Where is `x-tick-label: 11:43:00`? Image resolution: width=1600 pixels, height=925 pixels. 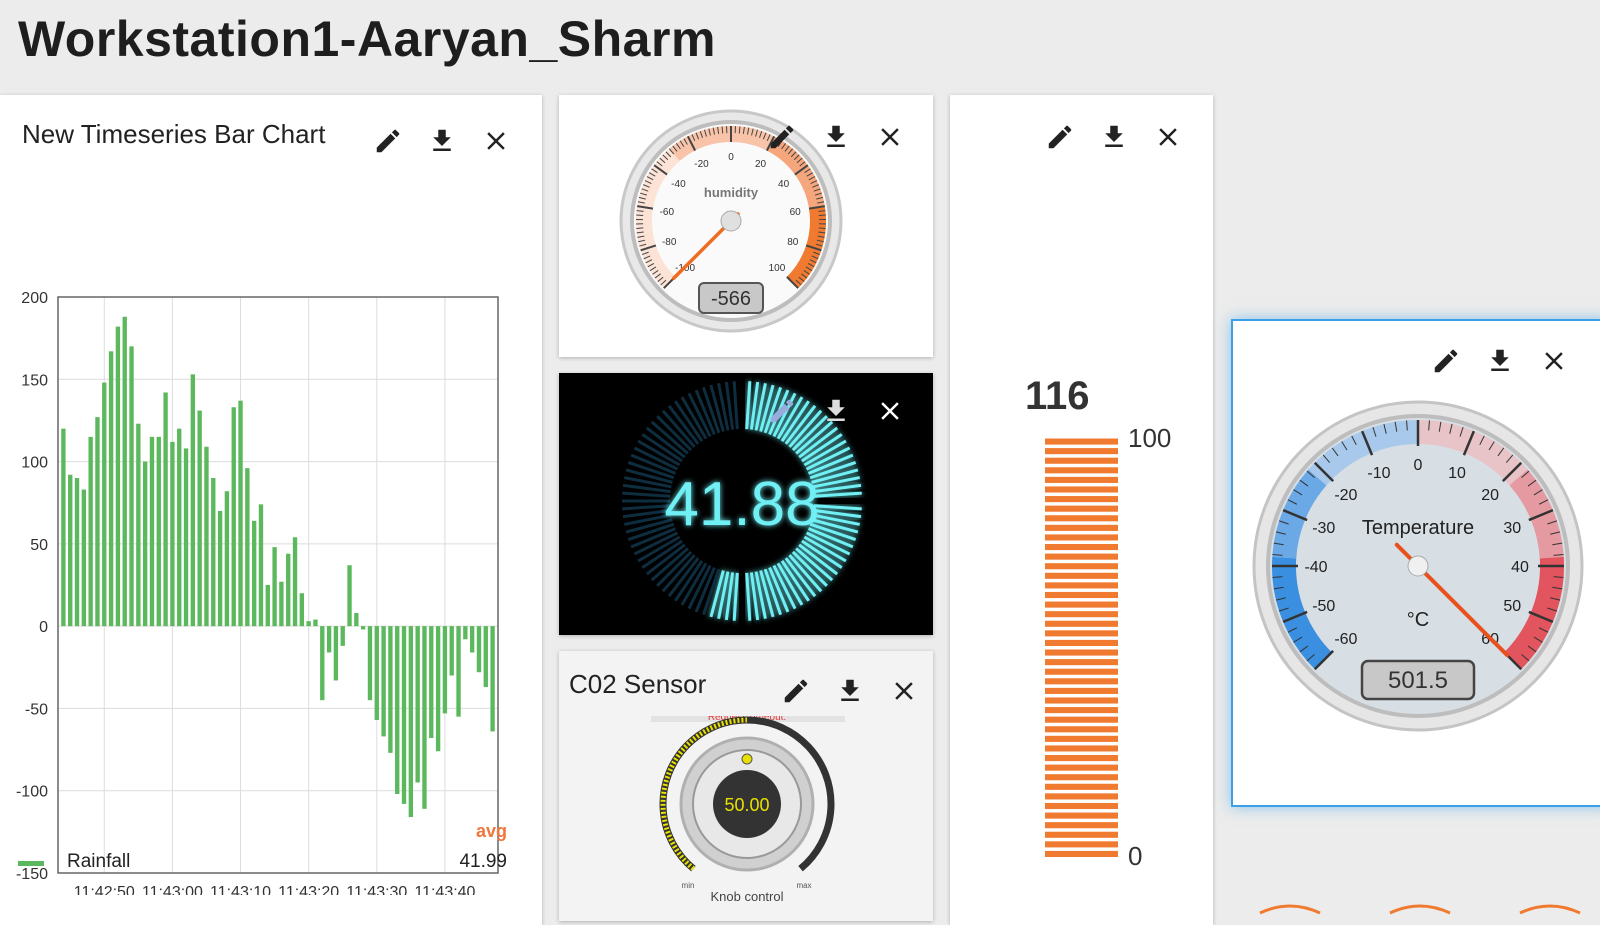 x-tick-label: 11:43:00 is located at coordinates (172, 889).